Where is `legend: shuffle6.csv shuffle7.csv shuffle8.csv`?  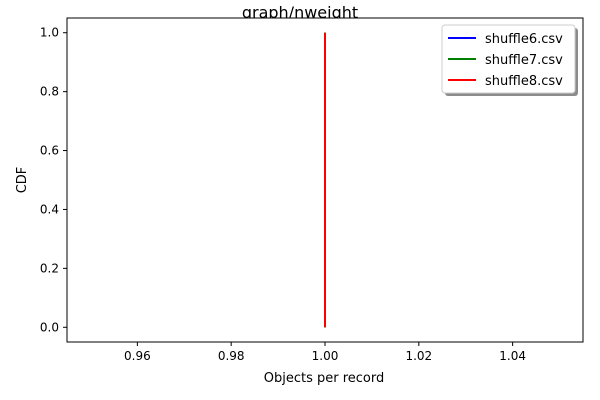 legend: shuffle6.csv shuffle7.csv shuffle8.csv is located at coordinates (509, 60).